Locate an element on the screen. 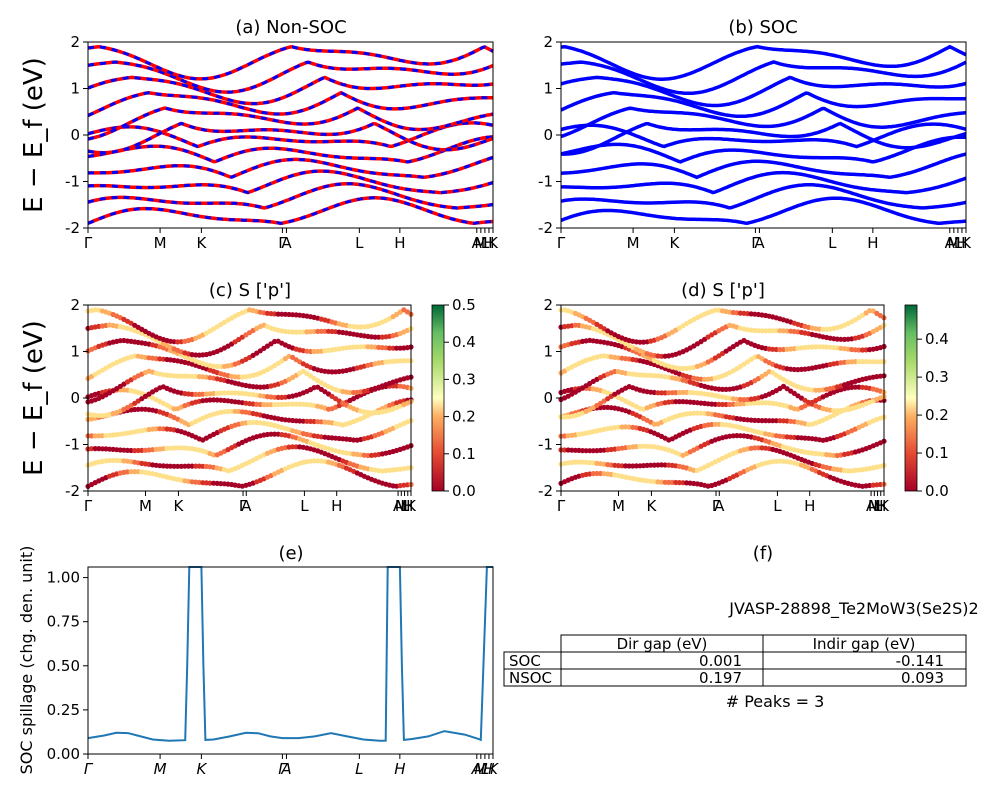  panel-a-bands is located at coordinates (290, 135).